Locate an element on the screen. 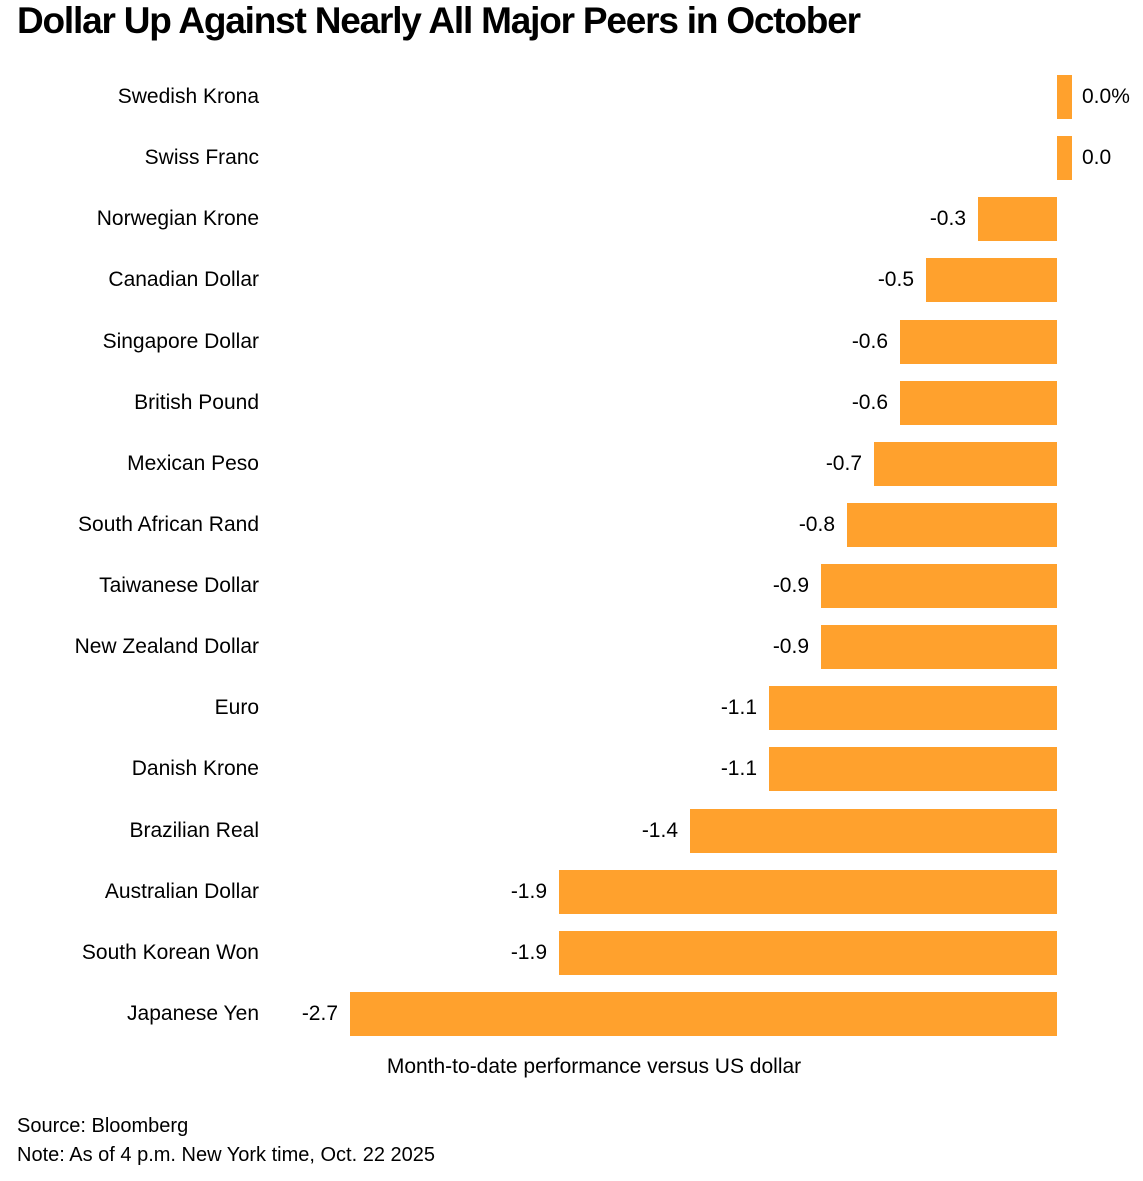 The height and width of the screenshot is (1181, 1143). chart-row: New Zealand Dollar -0.9 is located at coordinates (571, 647).